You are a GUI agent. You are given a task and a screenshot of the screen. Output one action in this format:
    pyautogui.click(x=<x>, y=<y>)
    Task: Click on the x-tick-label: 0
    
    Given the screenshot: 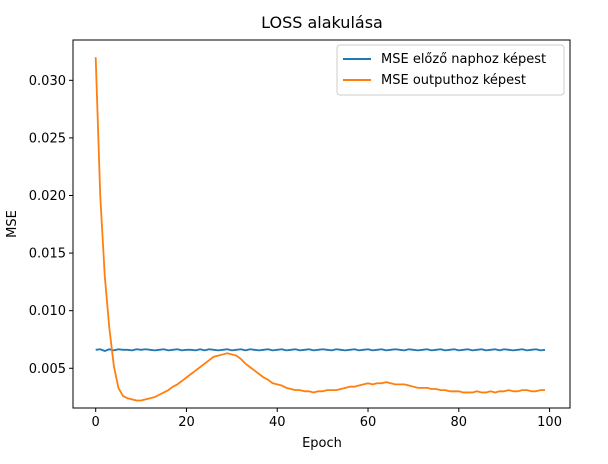 What is the action you would take?
    pyautogui.click(x=96, y=422)
    